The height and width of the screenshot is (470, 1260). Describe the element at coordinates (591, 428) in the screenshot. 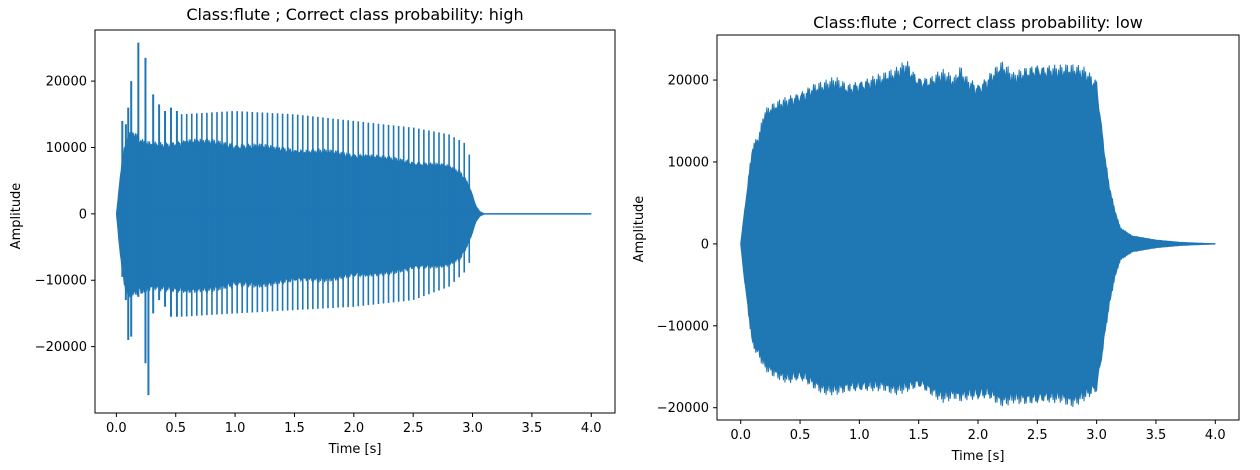

I see `chart-left-xtick-label: 4.0` at that location.